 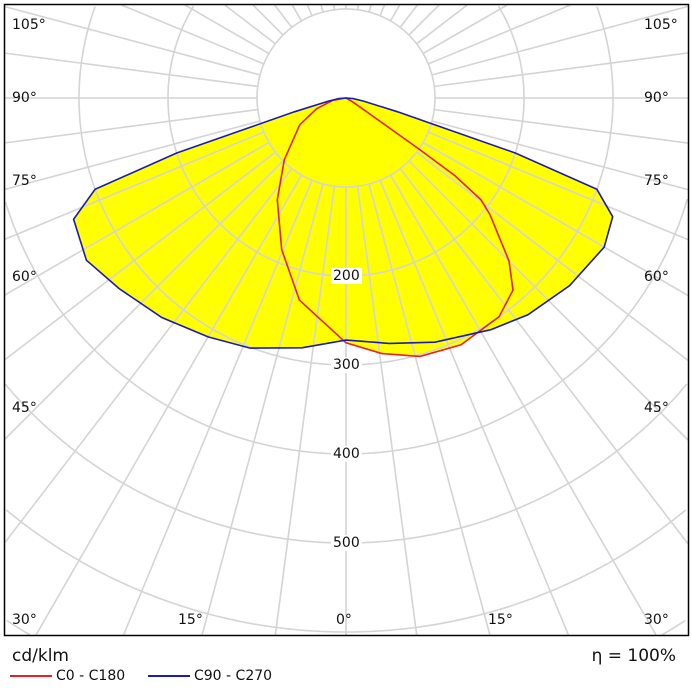 I want to click on legend-label: C0 - C180, so click(x=91, y=676).